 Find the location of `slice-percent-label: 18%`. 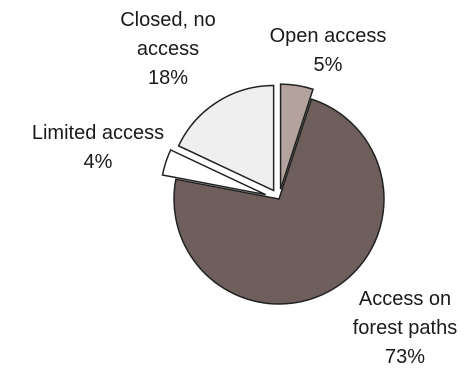

slice-percent-label: 18% is located at coordinates (168, 78).